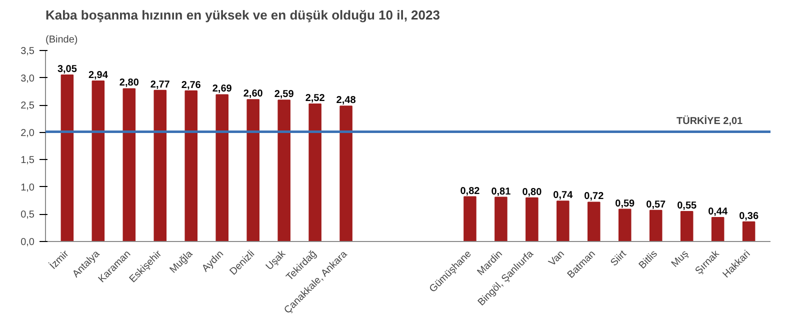 This screenshot has width=800, height=323. What do you see at coordinates (680, 259) in the screenshot?
I see `x-tick-label: Muş` at bounding box center [680, 259].